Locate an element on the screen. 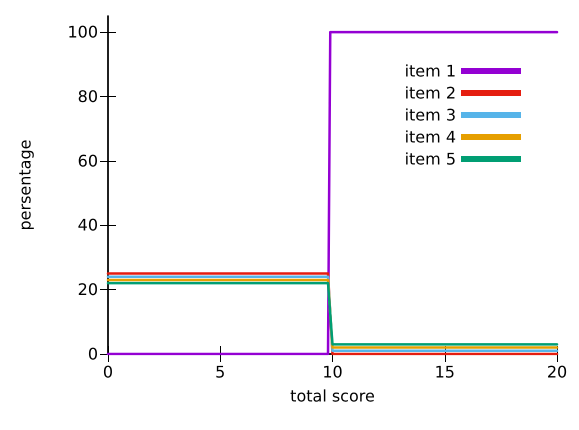 Image resolution: width=579 pixels, height=430 pixels. y-tick-label: 60 is located at coordinates (88, 160).